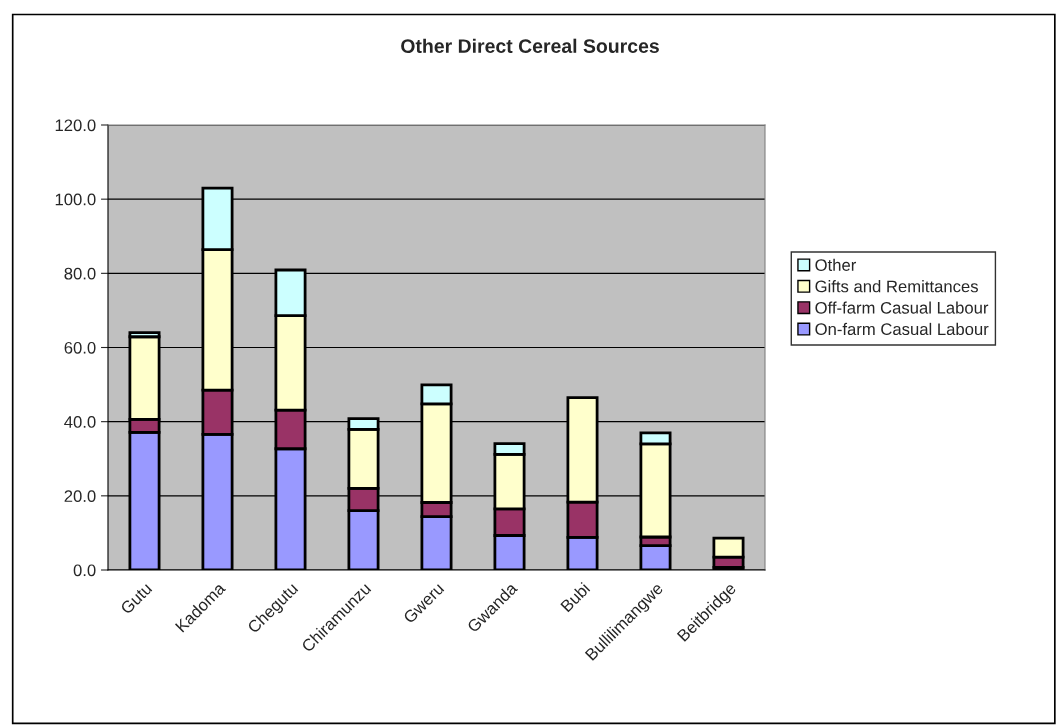 The image size is (1058, 727). Describe the element at coordinates (836, 264) in the screenshot. I see `legend-label: Other` at that location.